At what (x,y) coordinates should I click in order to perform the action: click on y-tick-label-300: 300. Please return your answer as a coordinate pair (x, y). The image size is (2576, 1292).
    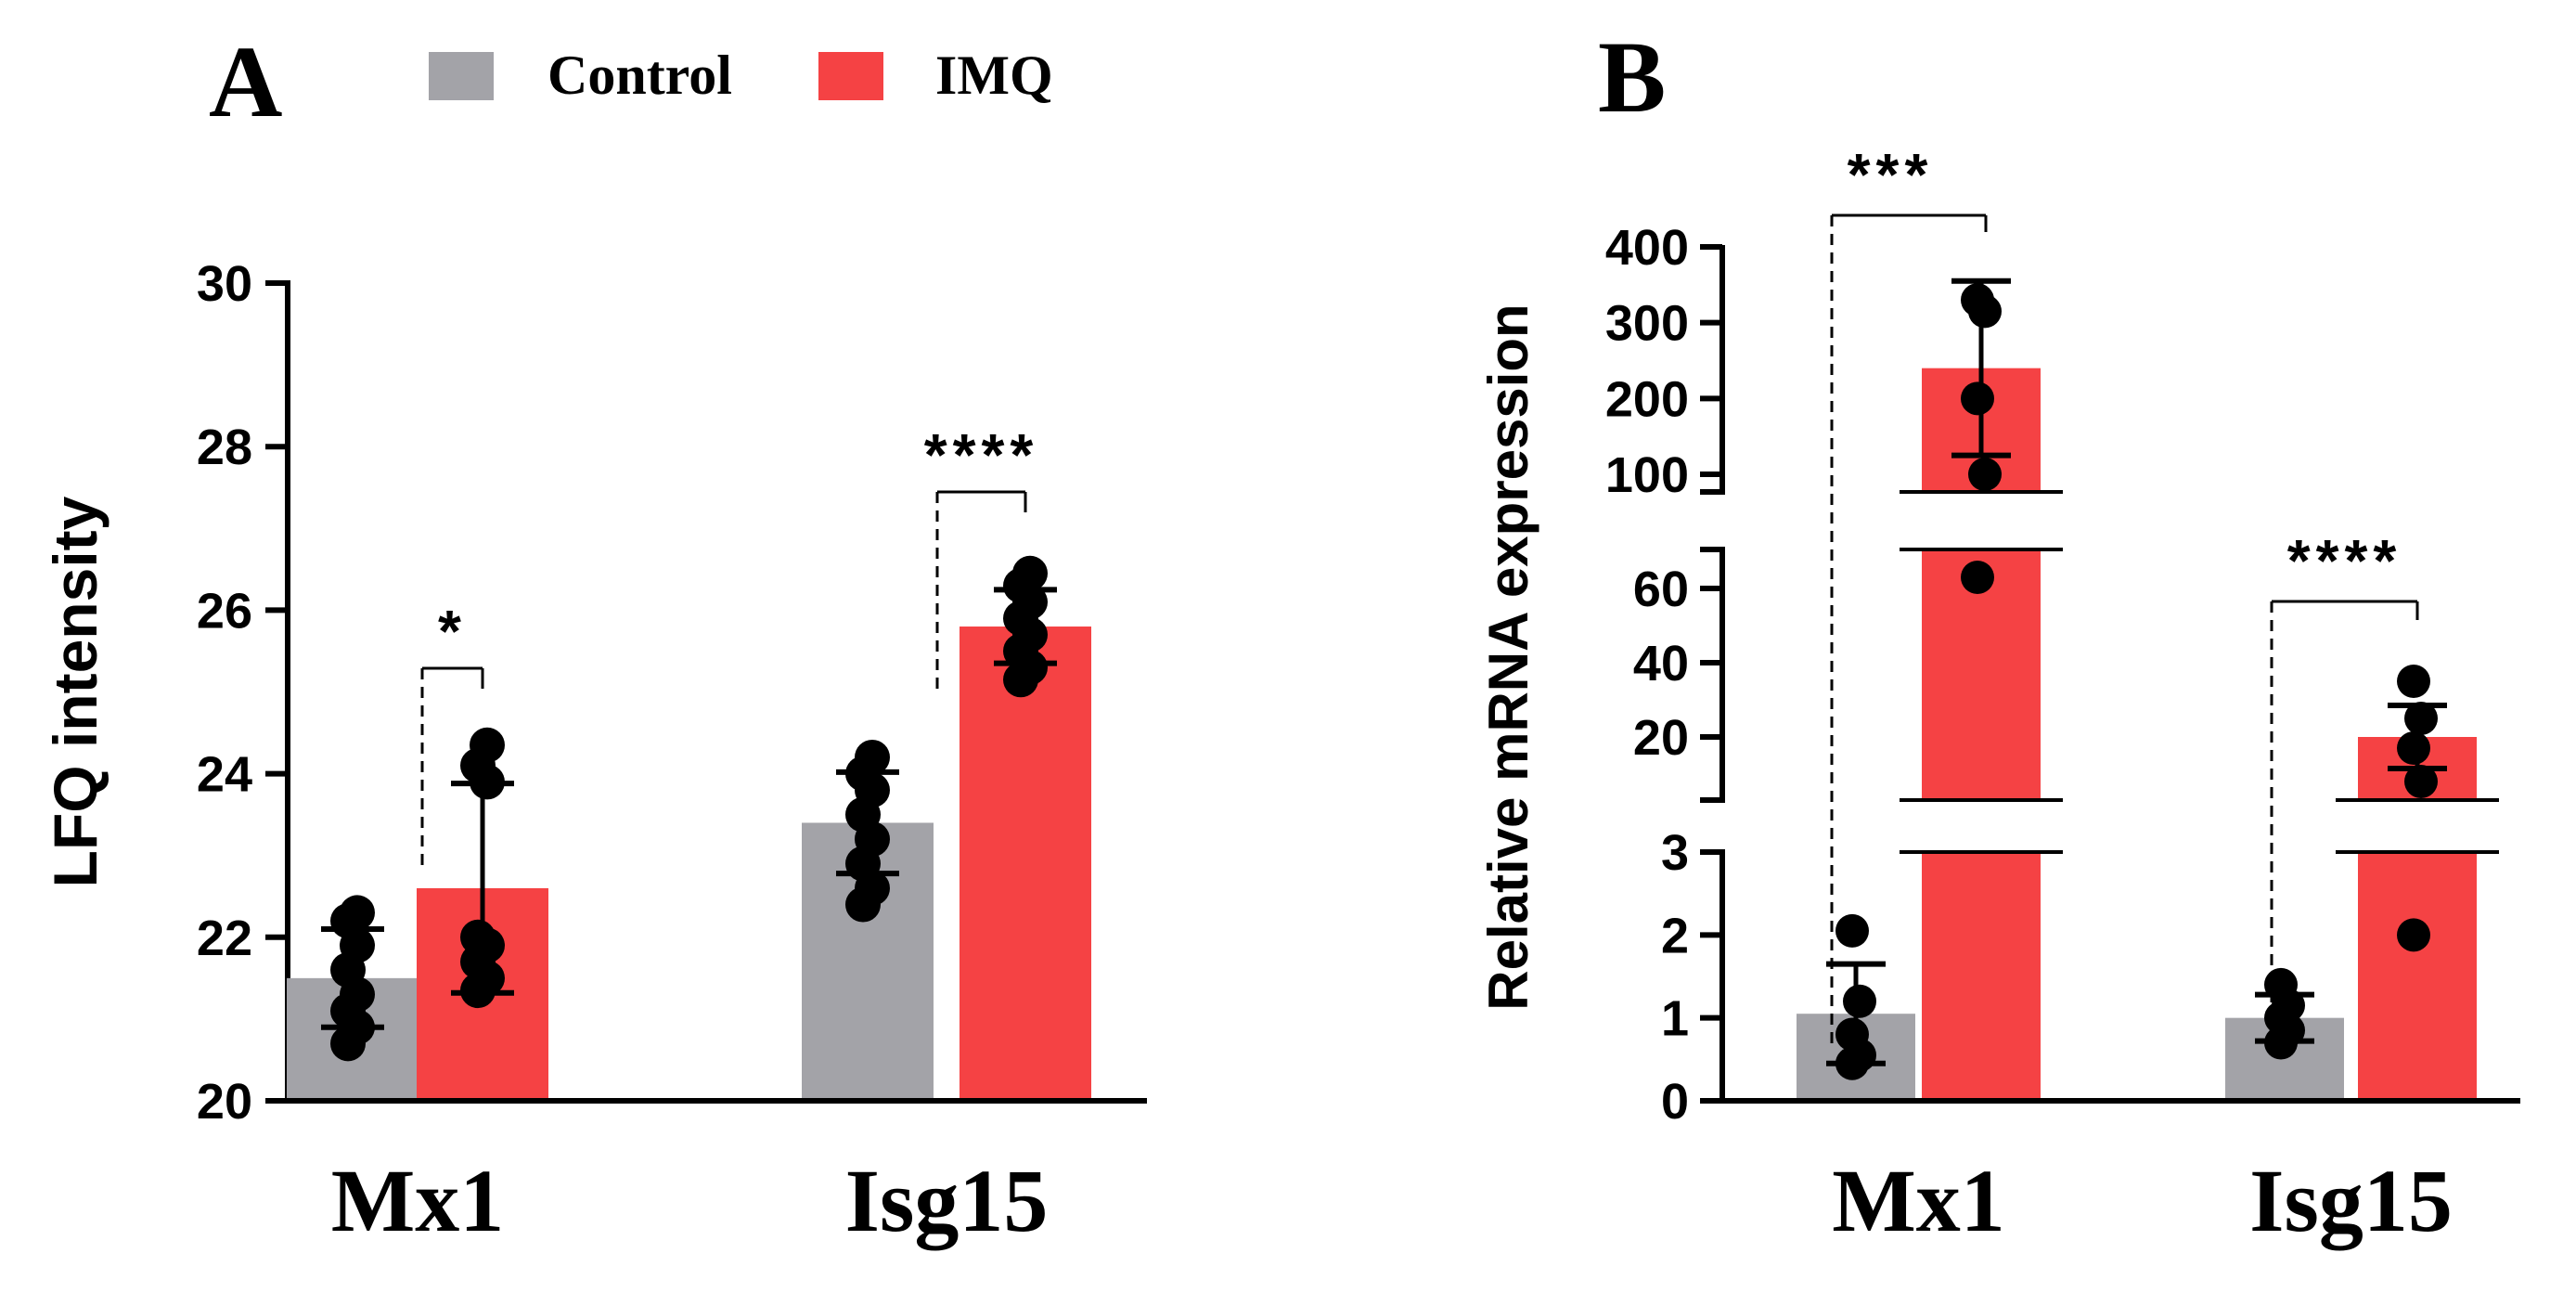
    Looking at the image, I should click on (1647, 324).